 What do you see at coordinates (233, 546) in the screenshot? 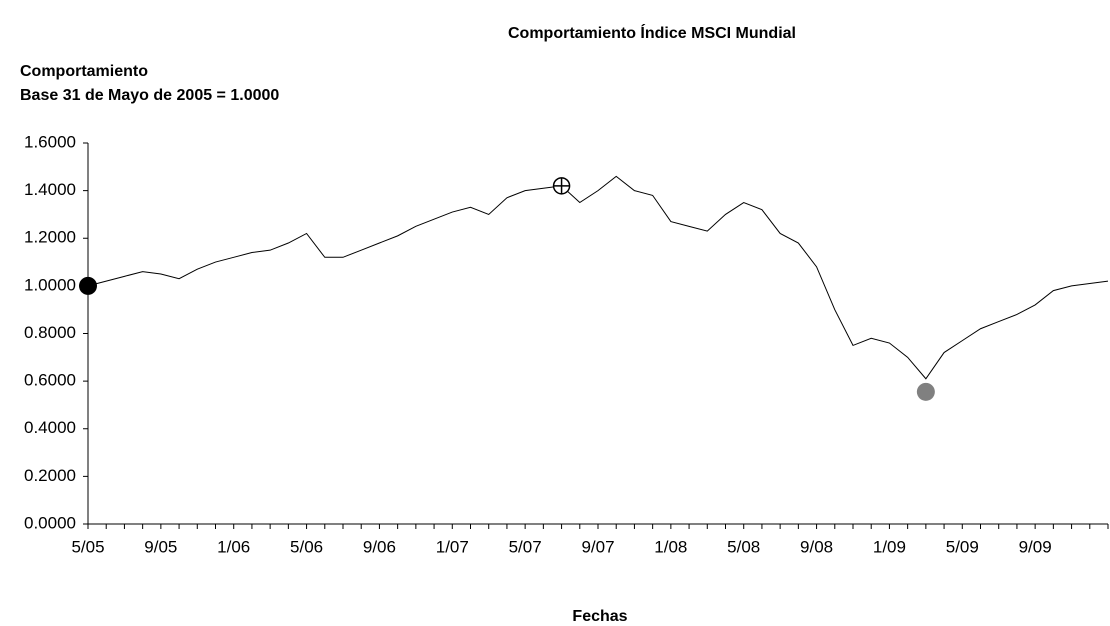
I see `x-tick-label: 1/06` at bounding box center [233, 546].